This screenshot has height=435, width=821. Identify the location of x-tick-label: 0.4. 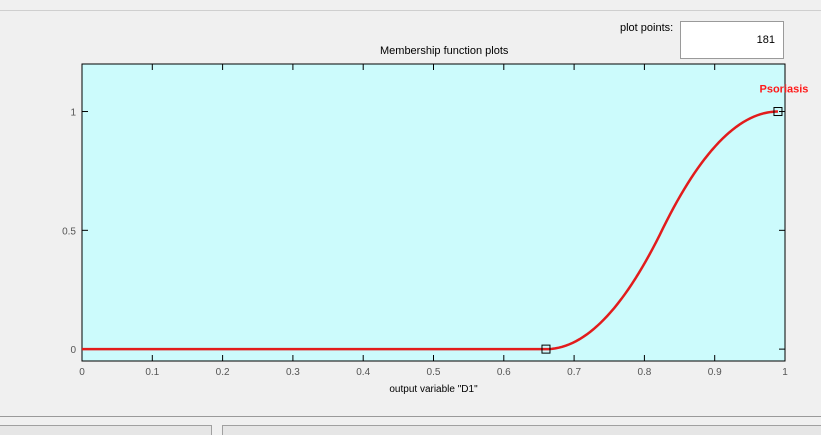
(363, 372).